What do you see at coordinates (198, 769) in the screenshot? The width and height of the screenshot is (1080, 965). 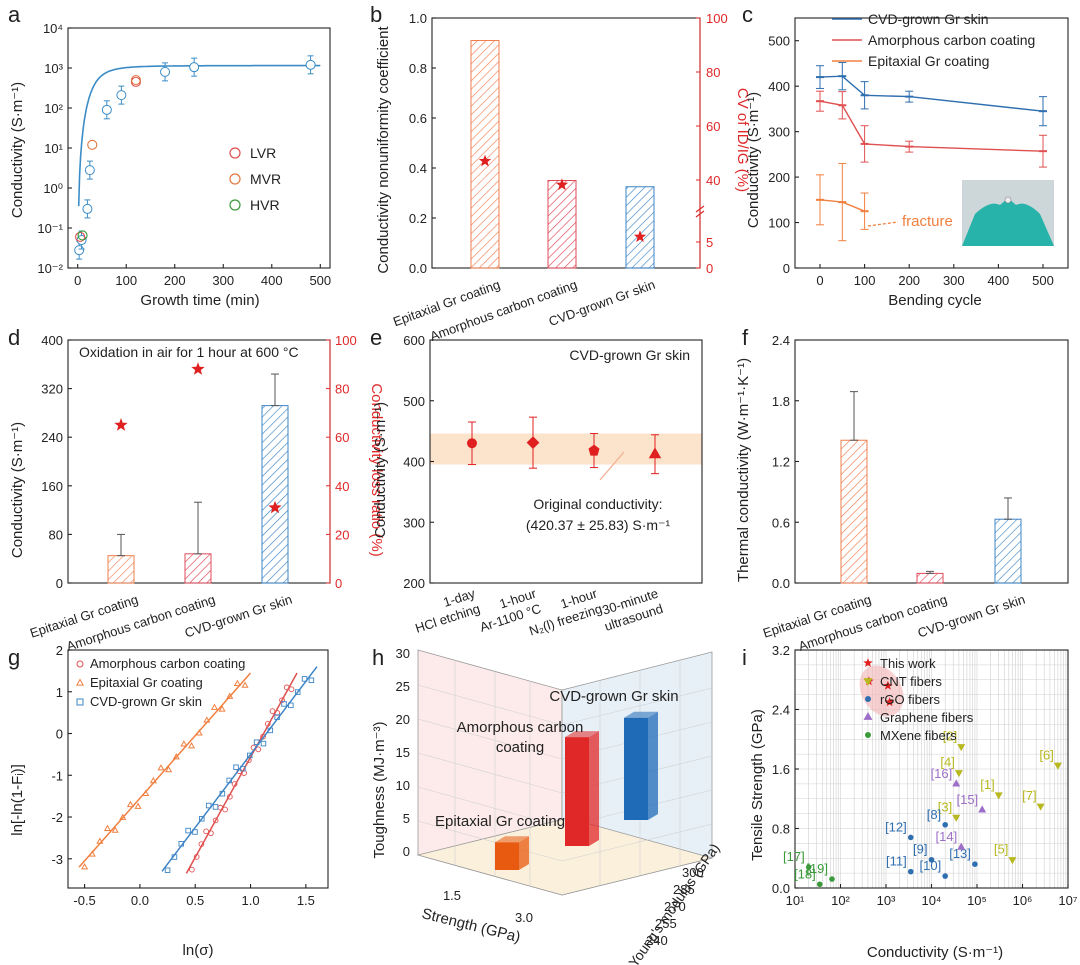 I see `g-frame` at bounding box center [198, 769].